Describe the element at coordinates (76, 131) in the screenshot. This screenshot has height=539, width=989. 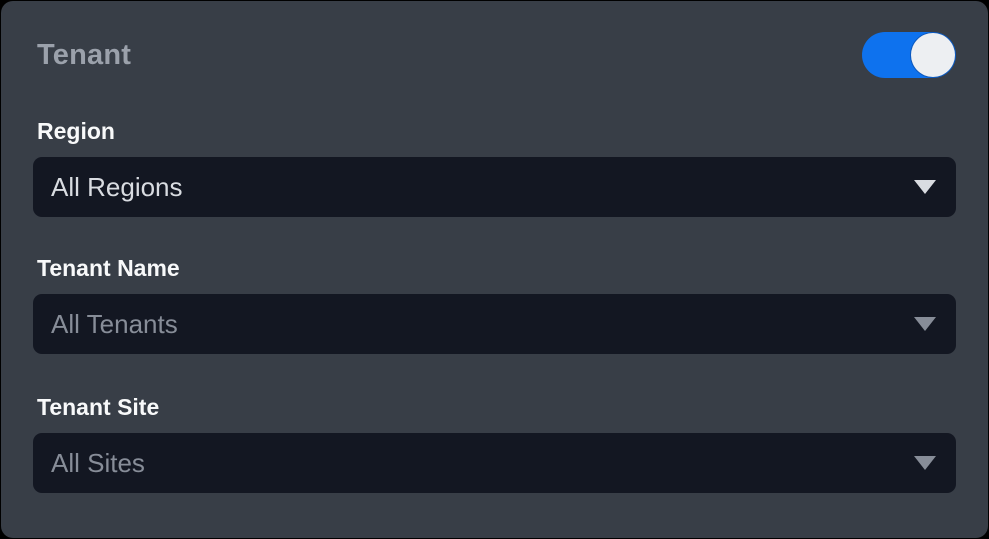
I see `region-label: Region` at that location.